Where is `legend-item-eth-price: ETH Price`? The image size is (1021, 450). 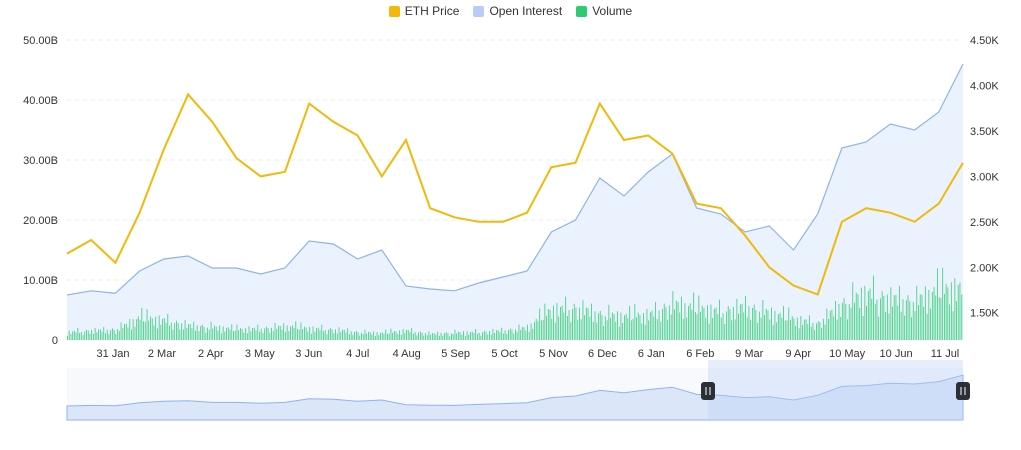 legend-item-eth-price: ETH Price is located at coordinates (423, 11).